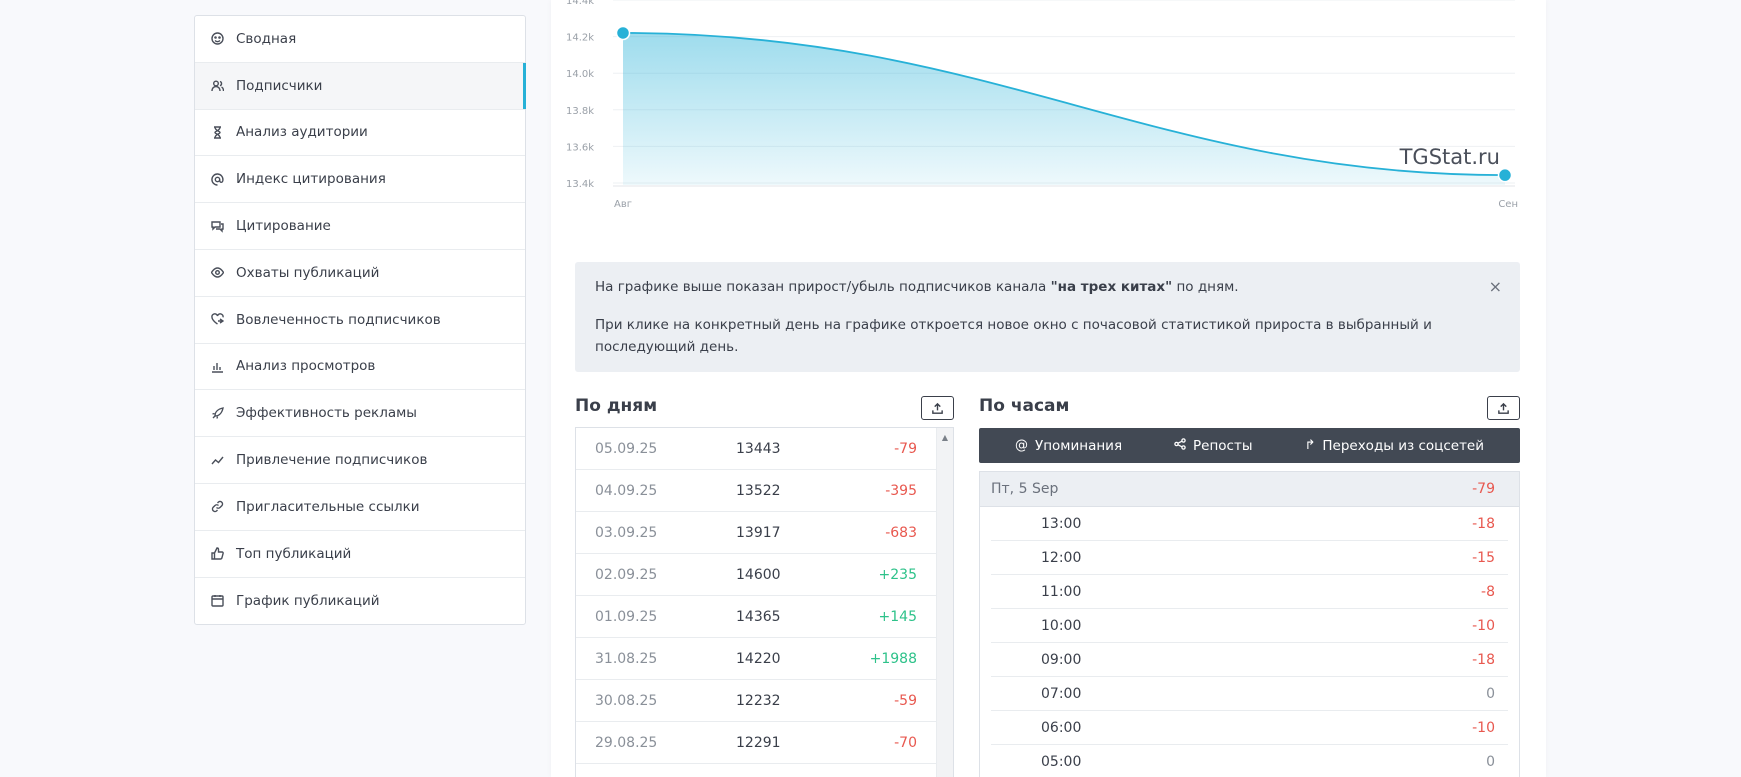 The width and height of the screenshot is (1741, 777). I want to click on day-row: 31.08.25 14220 +1988, so click(764, 659).